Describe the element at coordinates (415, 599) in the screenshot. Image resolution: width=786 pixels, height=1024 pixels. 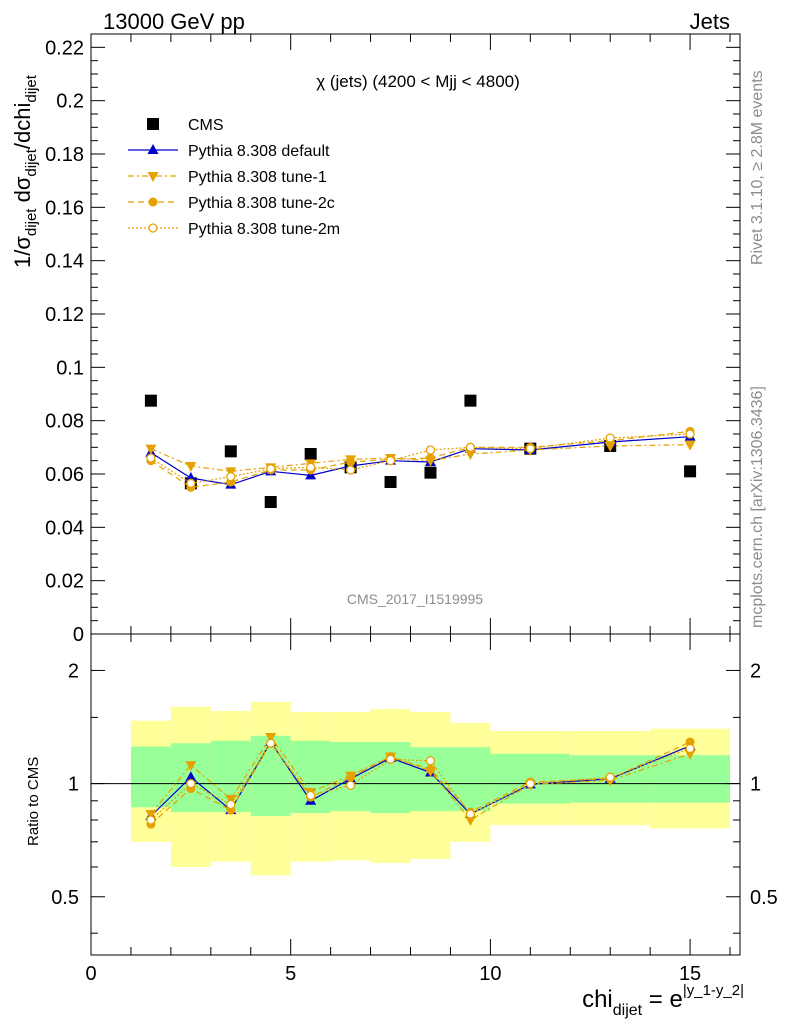
I see `analysis-id: CMS_2017_I1519995` at that location.